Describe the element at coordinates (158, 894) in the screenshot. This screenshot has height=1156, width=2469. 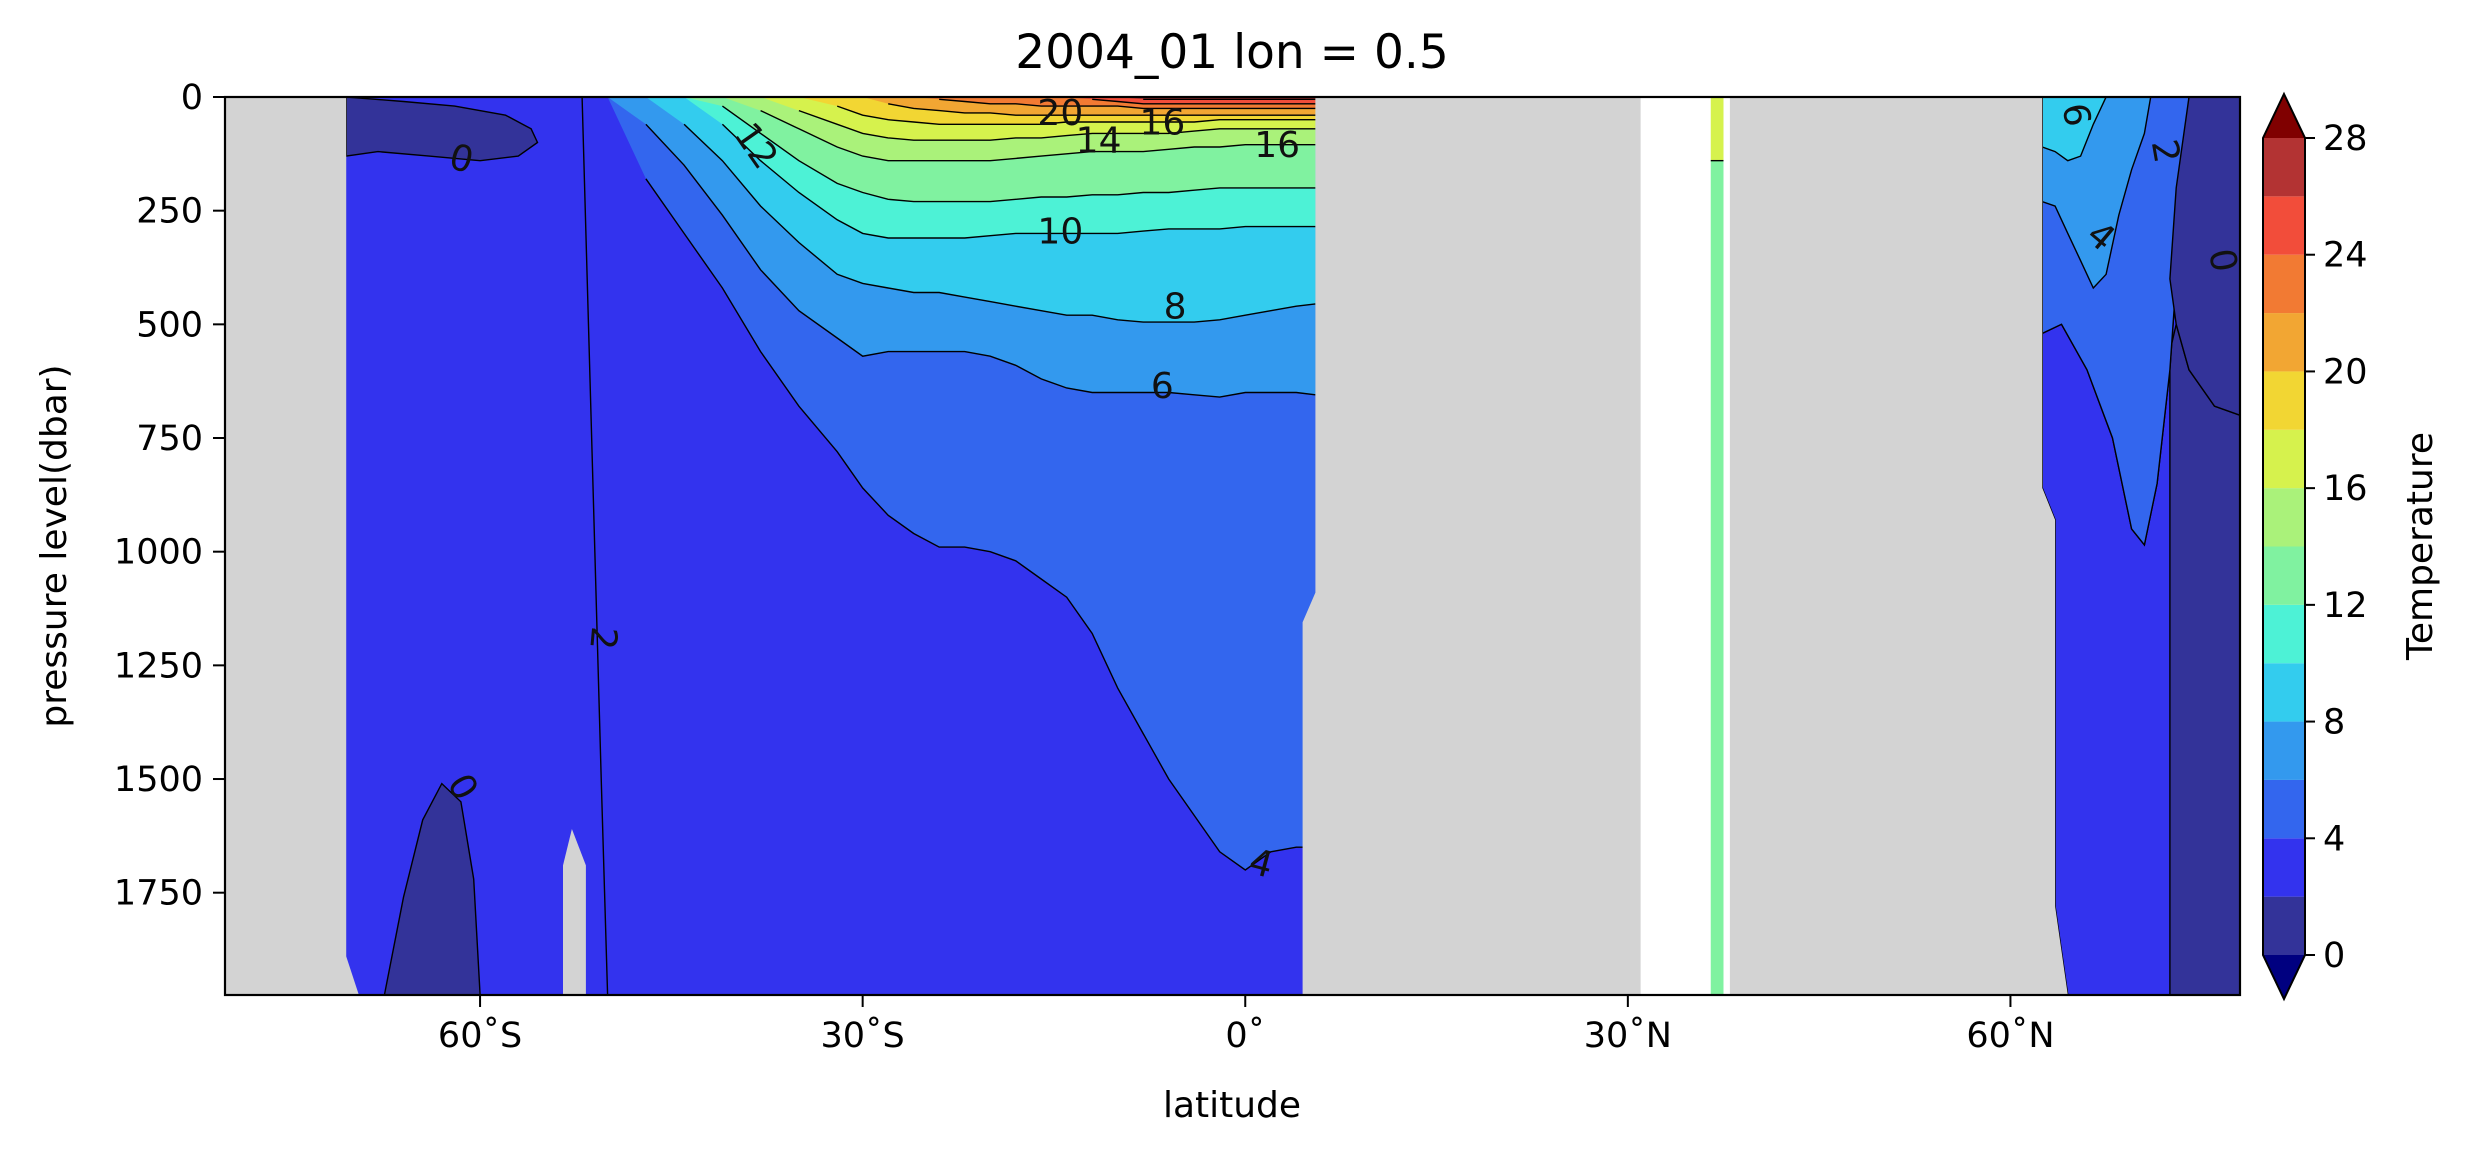
I see `y-tick-label-7: 1750` at that location.